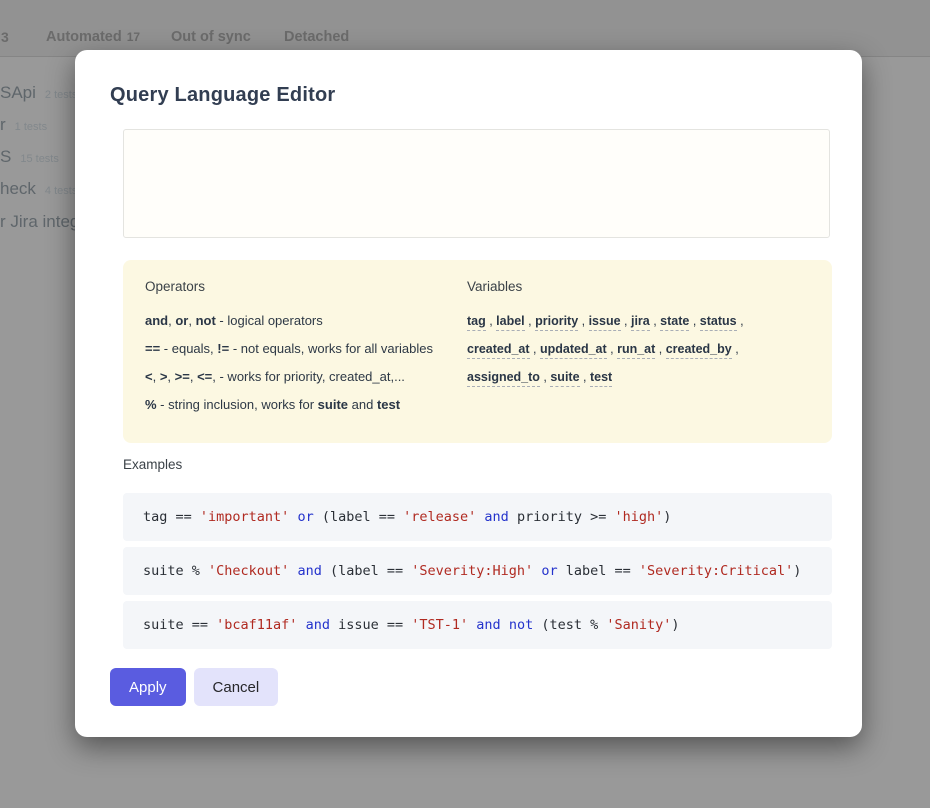 Image resolution: width=930 pixels, height=808 pixels. I want to click on text-segment: 'bcaf11af', so click(257, 625).